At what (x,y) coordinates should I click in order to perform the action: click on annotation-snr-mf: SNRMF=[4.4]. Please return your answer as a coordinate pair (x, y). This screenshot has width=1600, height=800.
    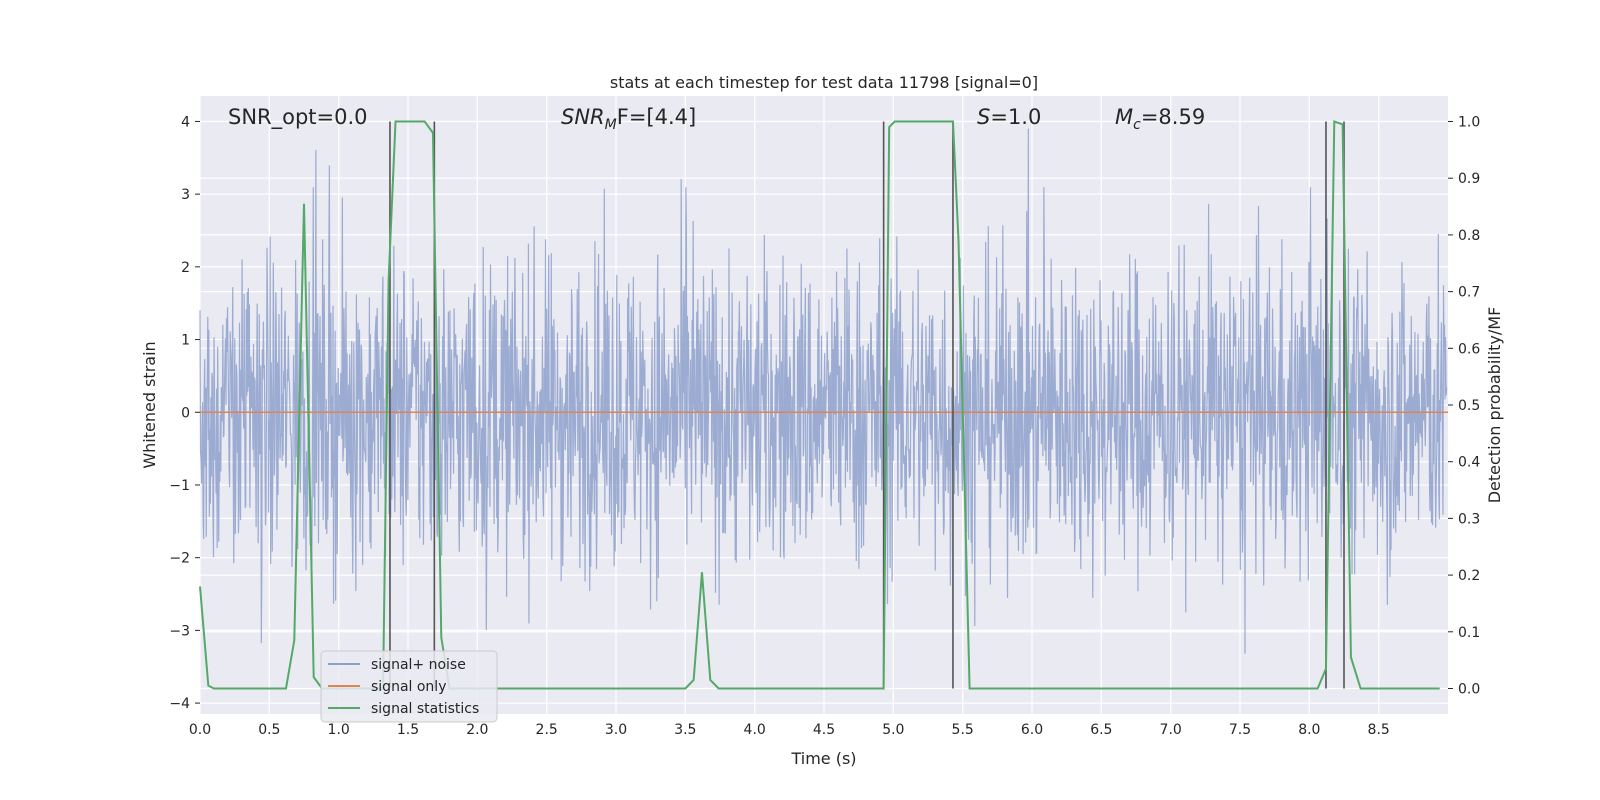
    Looking at the image, I should click on (628, 119).